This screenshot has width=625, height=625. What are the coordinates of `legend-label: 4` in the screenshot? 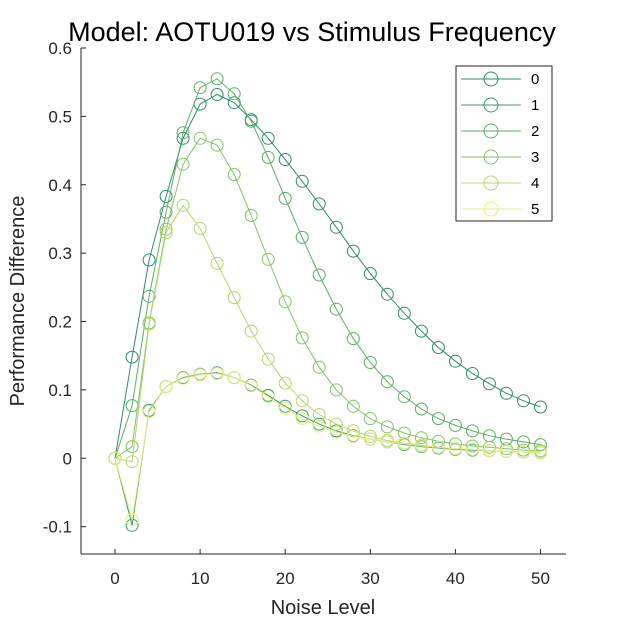 It's located at (535, 183).